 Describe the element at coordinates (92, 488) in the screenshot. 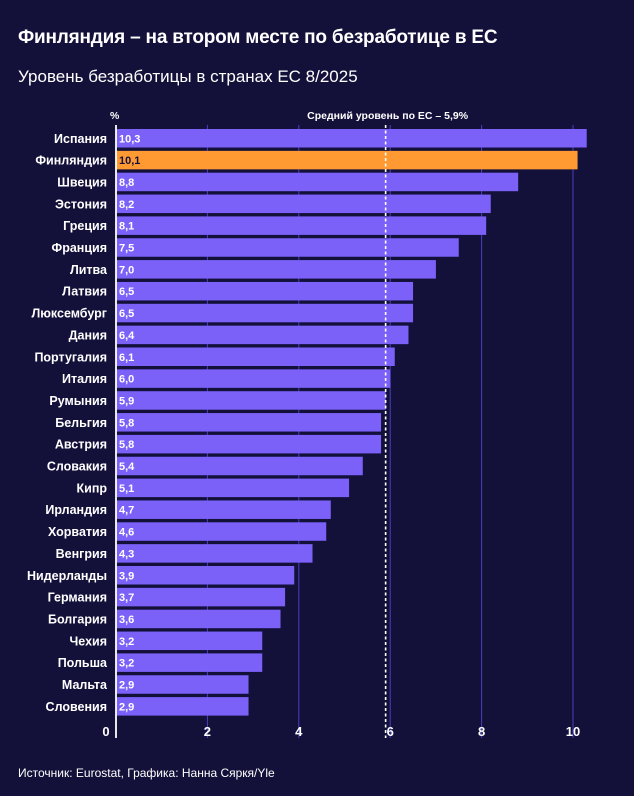

I see `category-label: Кипр` at that location.